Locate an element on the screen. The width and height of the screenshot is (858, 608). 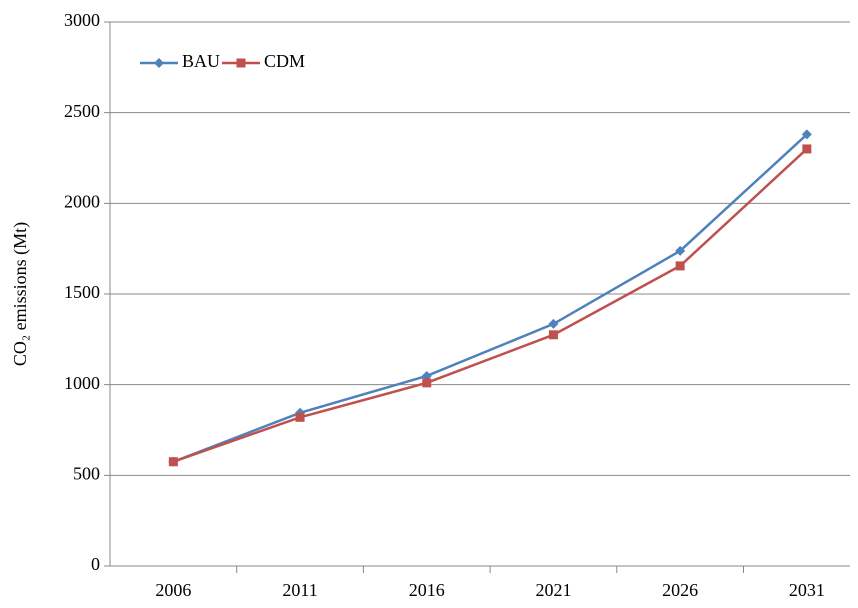
y-tick-label: 0 is located at coordinates (95, 564).